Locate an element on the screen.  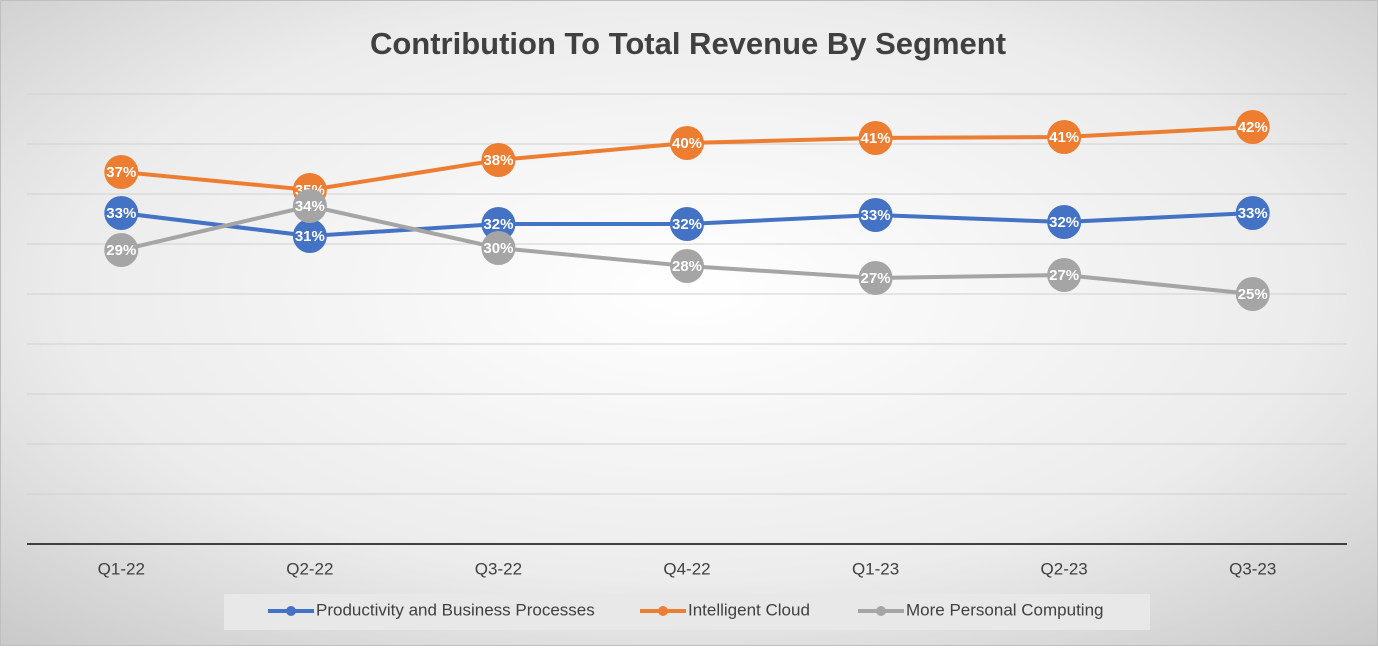
data-label: 29% is located at coordinates (121, 250).